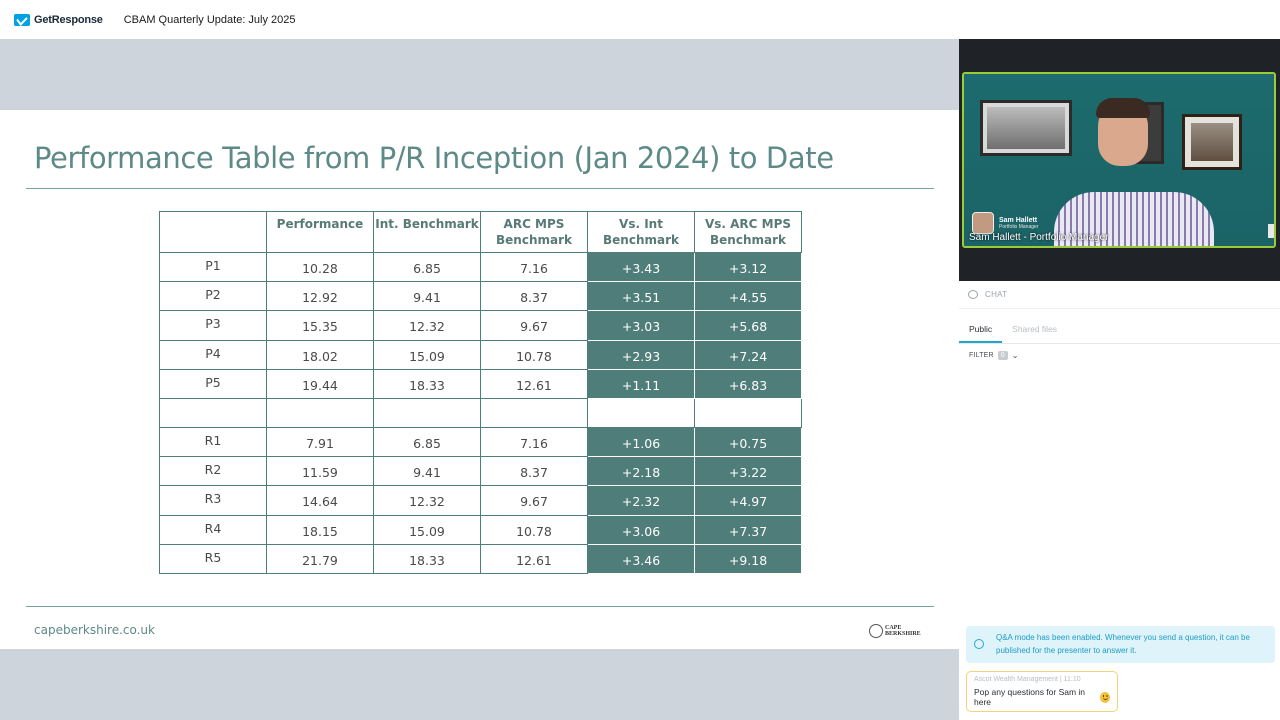 The width and height of the screenshot is (1280, 720). I want to click on crest-icon, so click(876, 631).